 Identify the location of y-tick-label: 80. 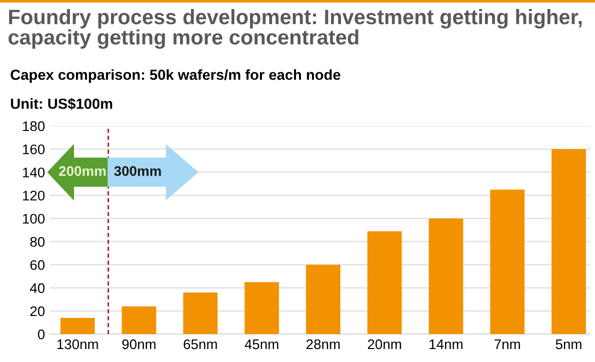
(37, 241).